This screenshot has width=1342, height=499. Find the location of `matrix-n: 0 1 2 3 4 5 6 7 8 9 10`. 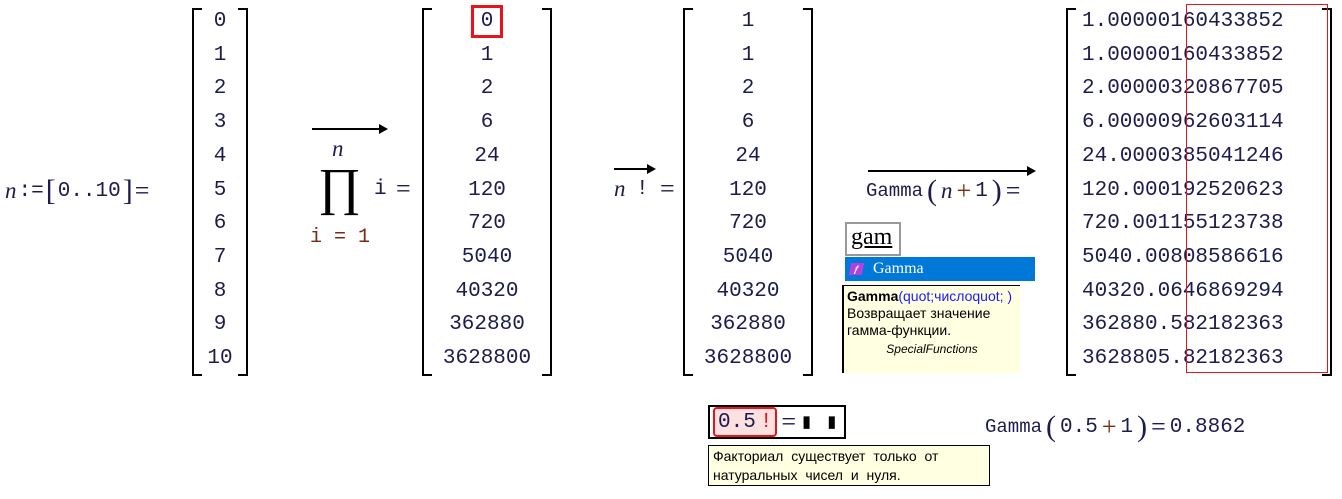

matrix-n: 0 1 2 3 4 5 6 7 8 9 10 is located at coordinates (220, 192).